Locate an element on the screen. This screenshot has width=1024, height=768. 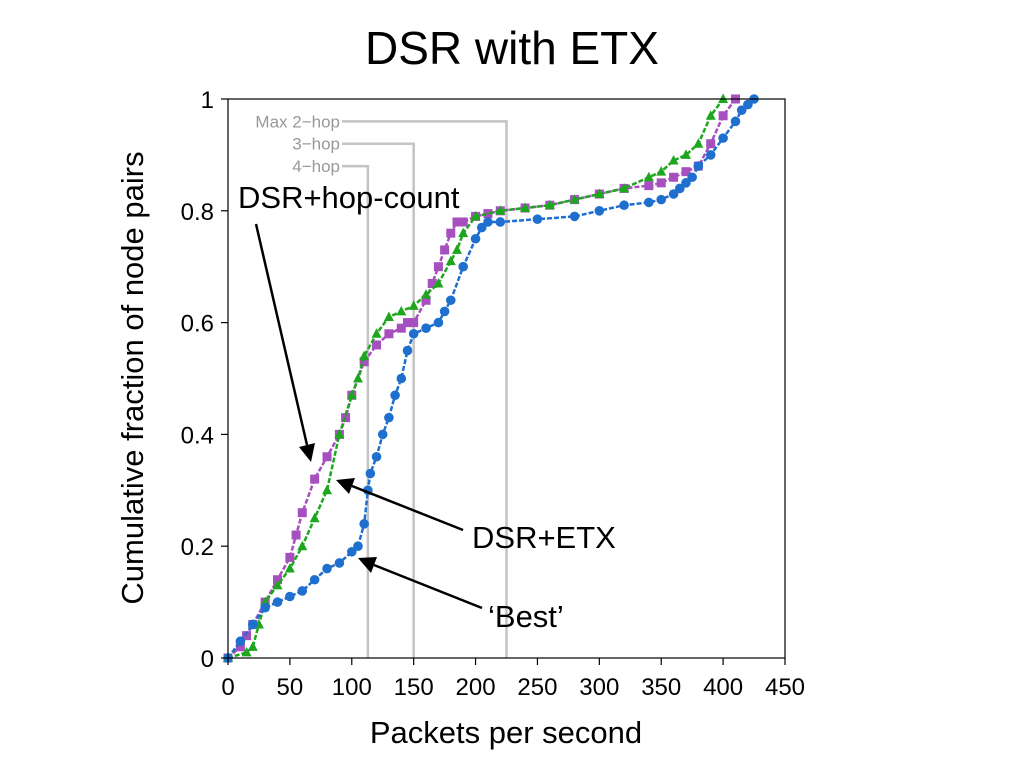
x-tick-label: 100 is located at coordinates (352, 687).